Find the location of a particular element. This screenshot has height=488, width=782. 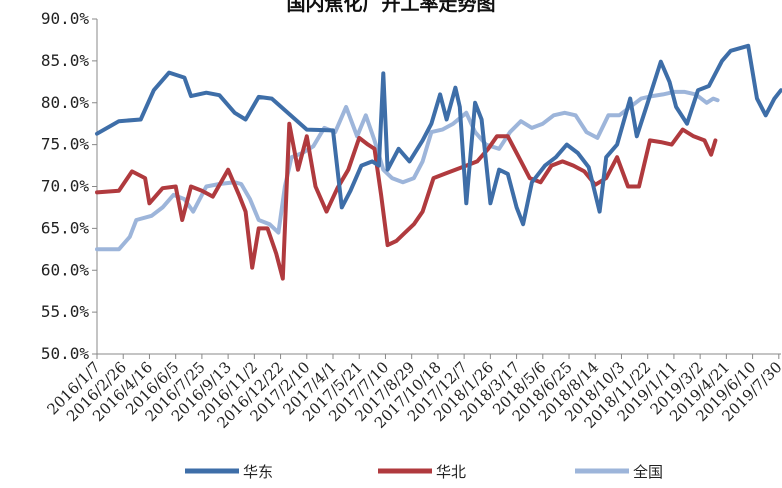

legend-label: 华东 is located at coordinates (258, 472).